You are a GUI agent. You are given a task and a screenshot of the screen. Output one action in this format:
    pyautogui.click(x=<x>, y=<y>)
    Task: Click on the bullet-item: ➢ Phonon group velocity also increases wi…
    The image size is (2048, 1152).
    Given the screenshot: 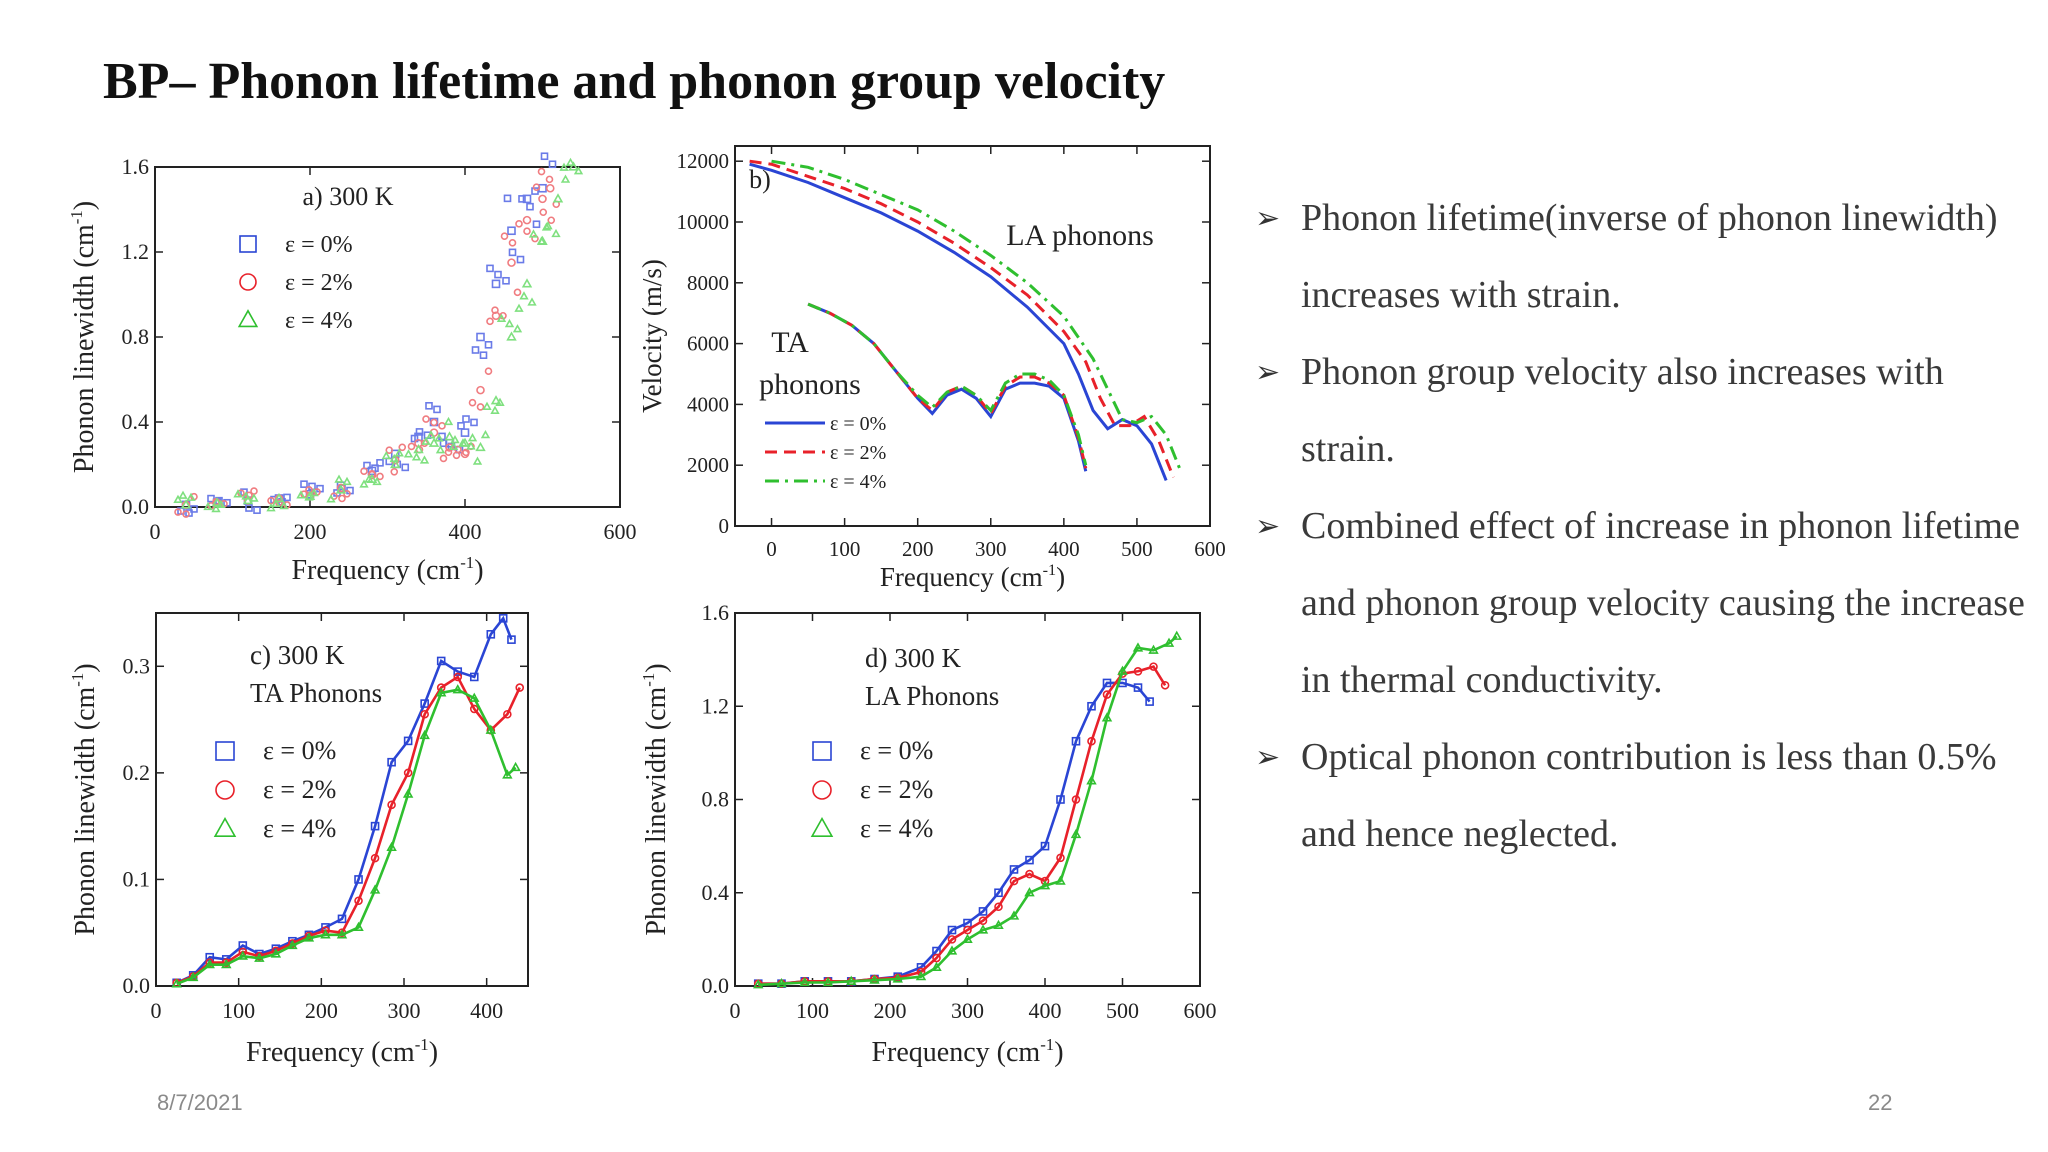 What is the action you would take?
    pyautogui.click(x=1645, y=411)
    